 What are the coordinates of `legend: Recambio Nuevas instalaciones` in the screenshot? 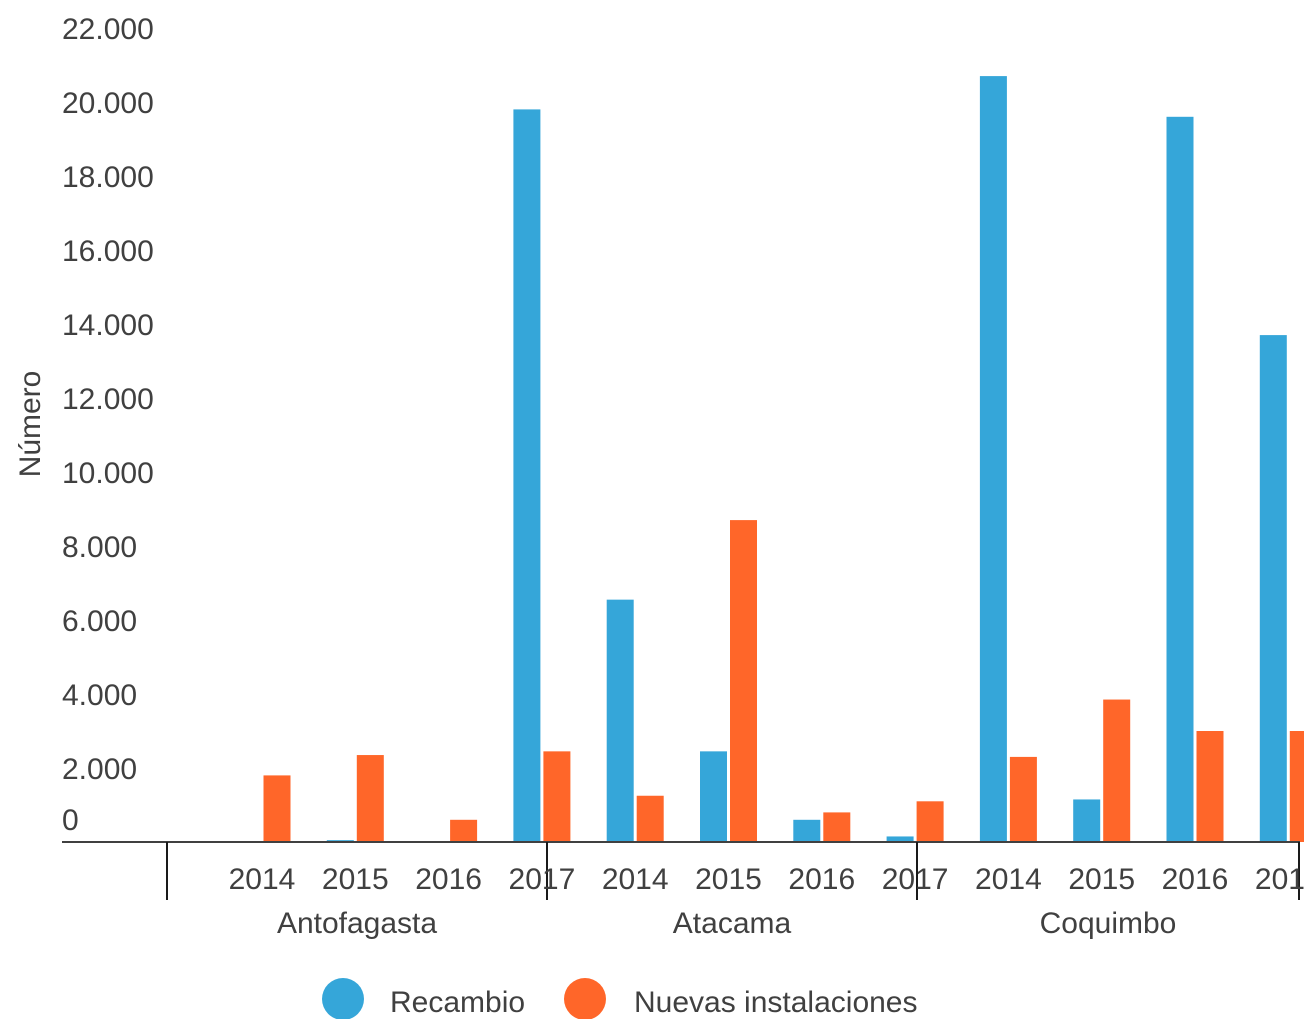 It's located at (620, 998).